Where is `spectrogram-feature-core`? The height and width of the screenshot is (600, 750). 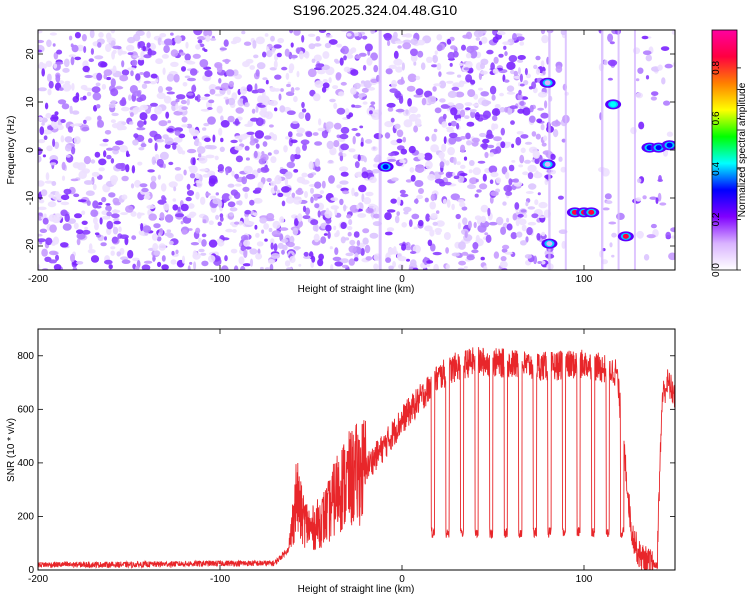
spectrogram-feature-core is located at coordinates (549, 244).